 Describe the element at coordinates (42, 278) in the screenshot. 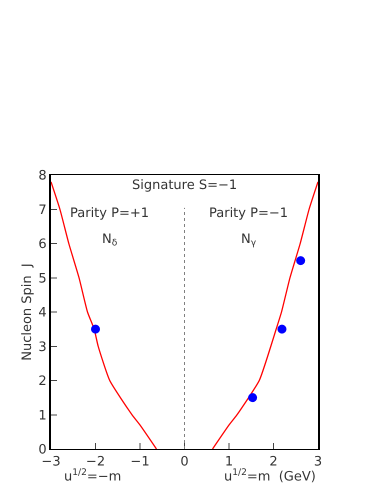

I see `y-tick-label: 5` at that location.